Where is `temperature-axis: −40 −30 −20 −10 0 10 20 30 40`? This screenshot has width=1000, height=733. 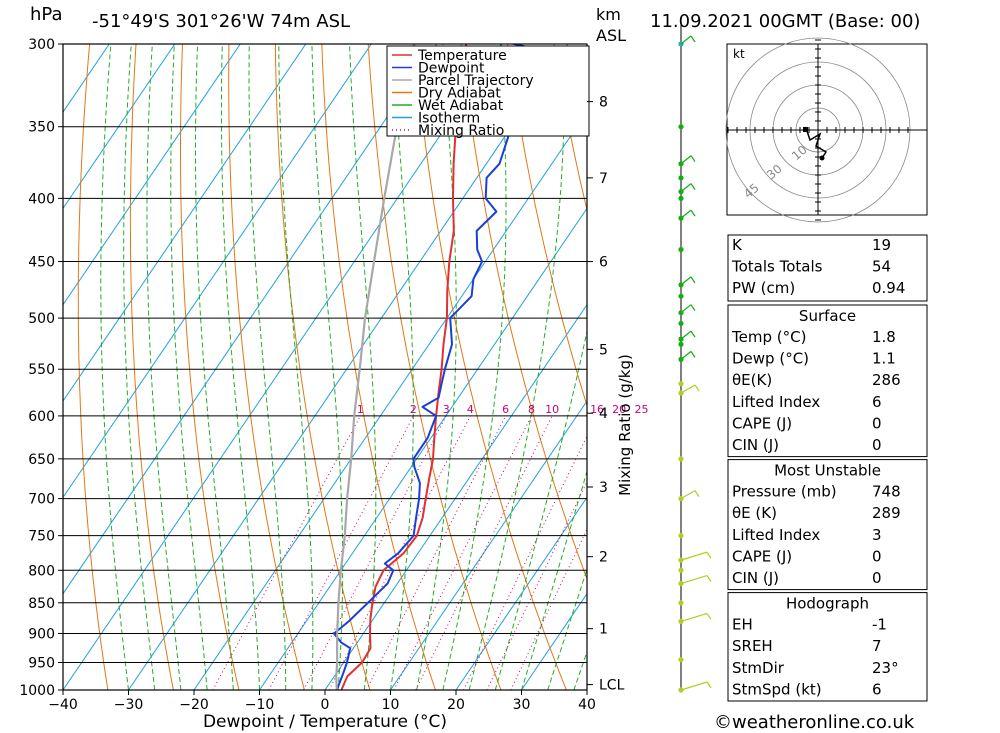
temperature-axis: −40 −30 −20 −10 0 10 20 30 40 is located at coordinates (322, 701).